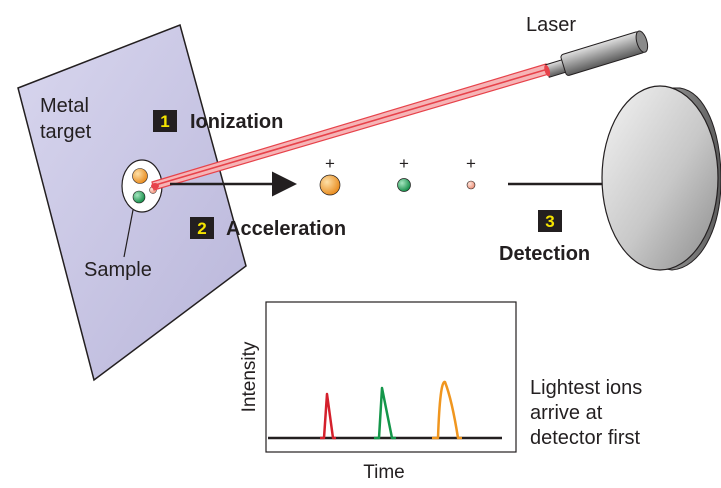 This screenshot has width=721, height=488. What do you see at coordinates (566, 413) in the screenshot?
I see `lightest-note-line2: arrive at` at bounding box center [566, 413].